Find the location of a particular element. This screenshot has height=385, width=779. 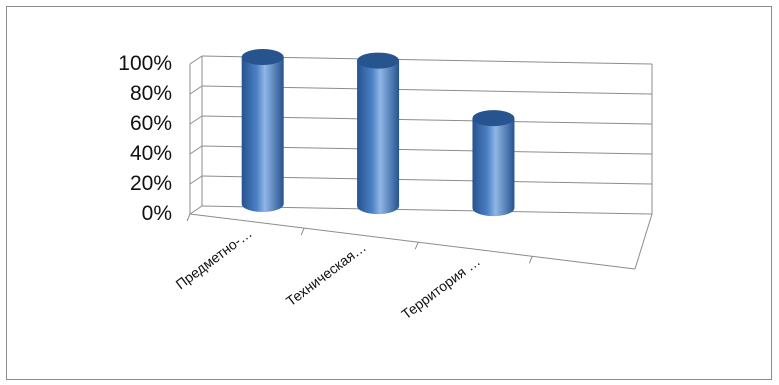

y-tick-label: 40% is located at coordinates (151, 153).